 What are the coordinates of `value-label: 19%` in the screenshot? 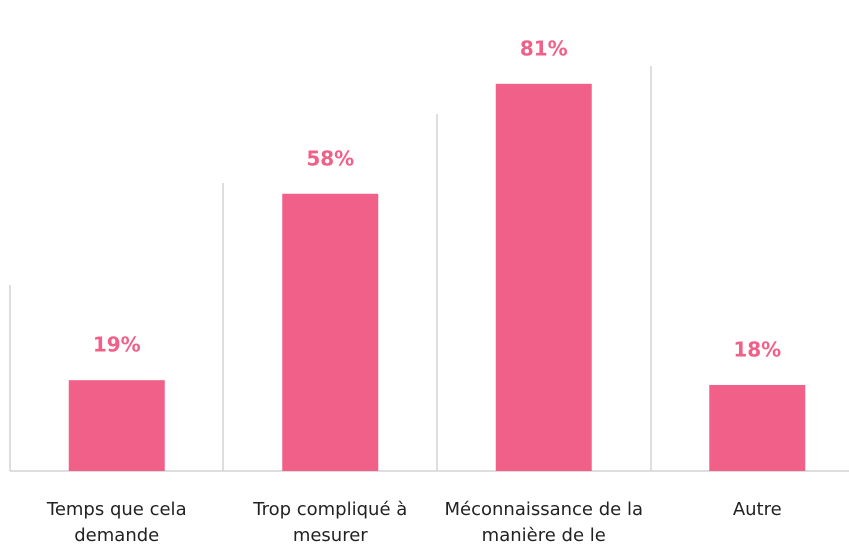 It's located at (117, 345).